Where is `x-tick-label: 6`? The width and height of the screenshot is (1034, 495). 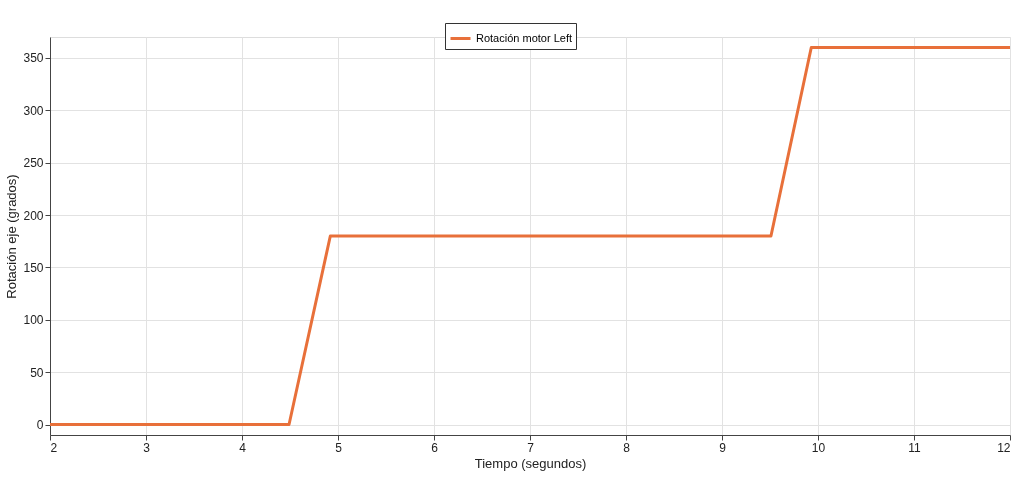
x-tick-label: 6 is located at coordinates (435, 447).